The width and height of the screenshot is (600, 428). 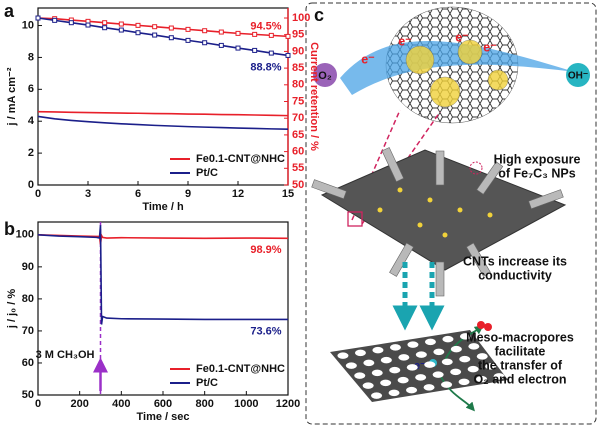 I want to click on x-tick-label: 600, so click(x=163, y=404).